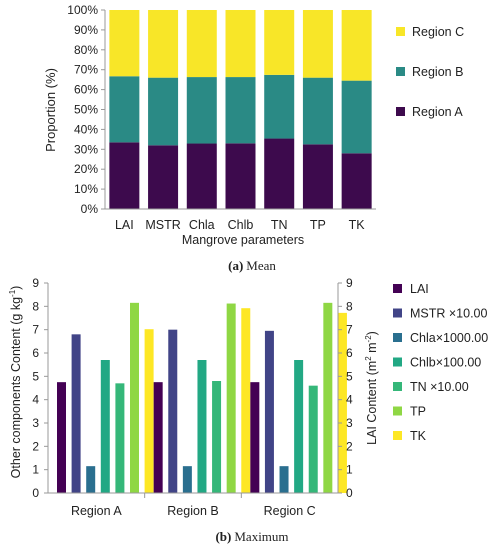 The image size is (499, 550). Describe the element at coordinates (279, 173) in the screenshot. I see `bar-region-a-tn` at that location.